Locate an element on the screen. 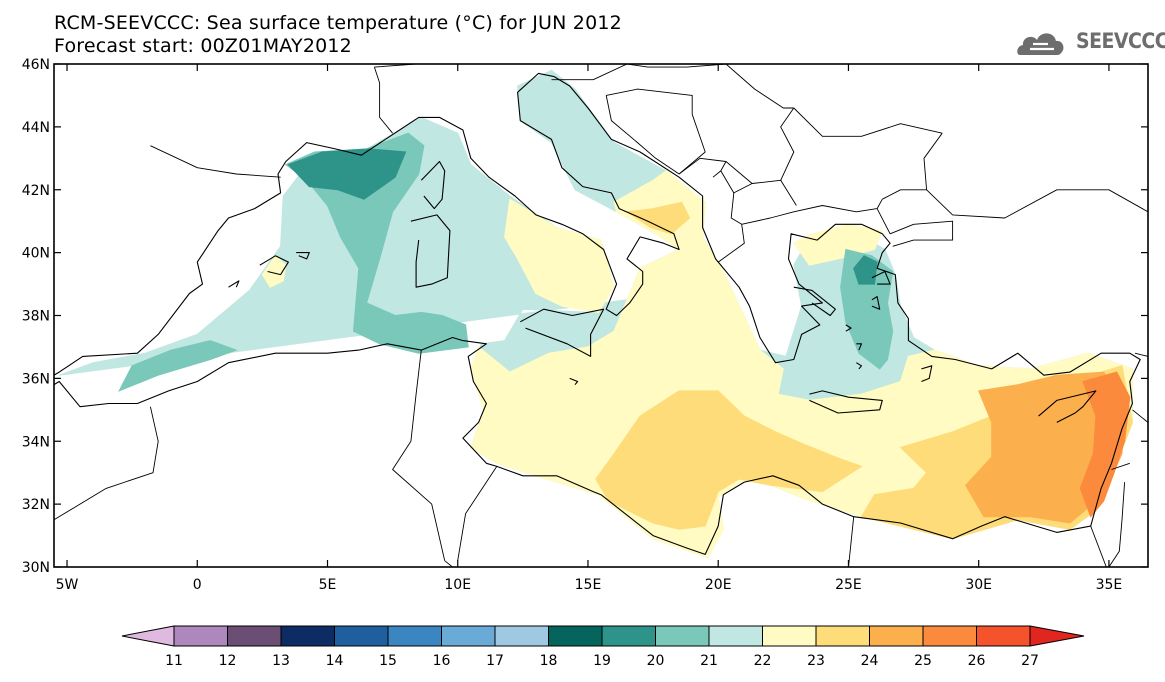 This screenshot has width=1165, height=682. colorbar-label: 12 is located at coordinates (228, 661).